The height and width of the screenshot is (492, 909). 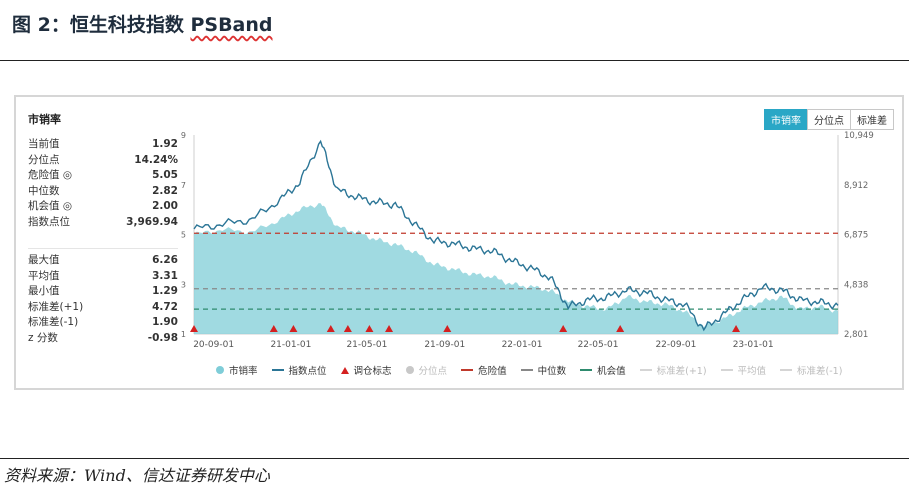 What do you see at coordinates (859, 136) in the screenshot?
I see `right-tick-label: 10,949` at bounding box center [859, 136].